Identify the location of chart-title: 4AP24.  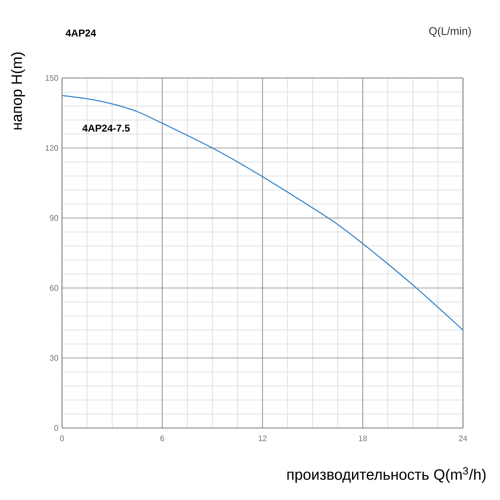
(81, 33).